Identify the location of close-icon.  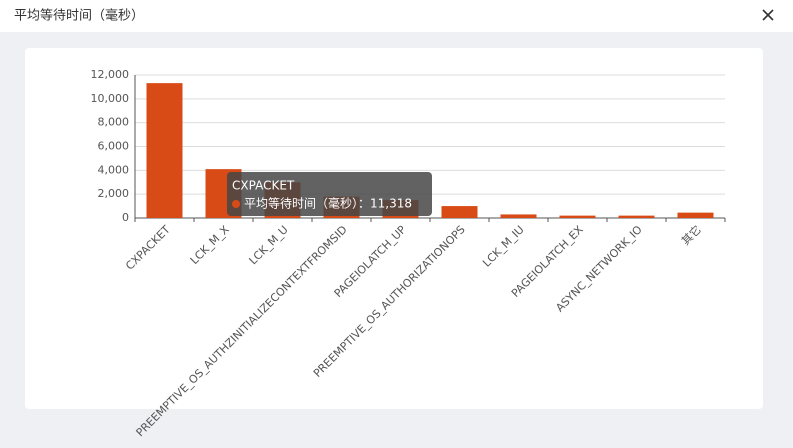
(768, 15).